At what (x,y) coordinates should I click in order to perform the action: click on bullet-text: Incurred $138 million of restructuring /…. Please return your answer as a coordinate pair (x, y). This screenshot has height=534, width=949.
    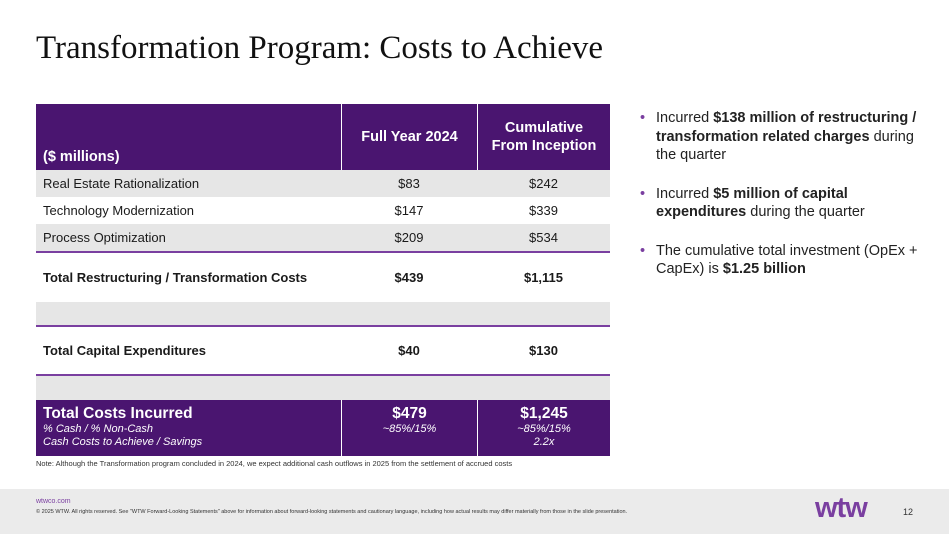
    Looking at the image, I should click on (786, 136).